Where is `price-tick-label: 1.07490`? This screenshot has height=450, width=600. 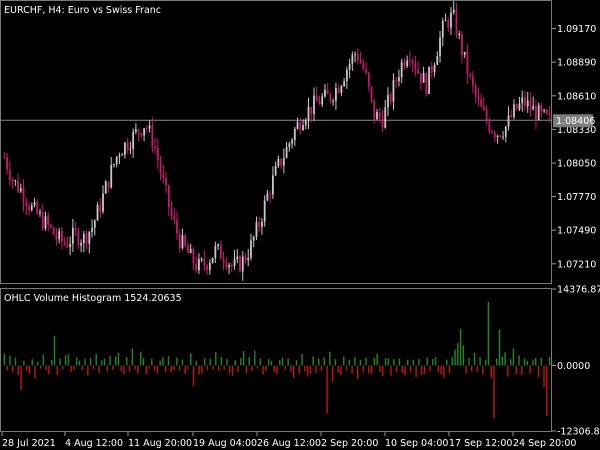 price-tick-label: 1.07490 is located at coordinates (576, 231).